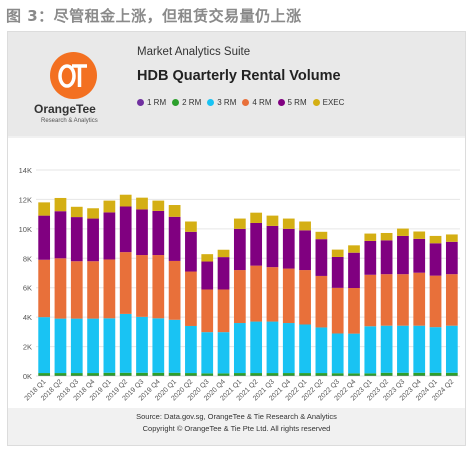  Describe the element at coordinates (221, 102) in the screenshot. I see `legend-item: 3 RM` at that location.